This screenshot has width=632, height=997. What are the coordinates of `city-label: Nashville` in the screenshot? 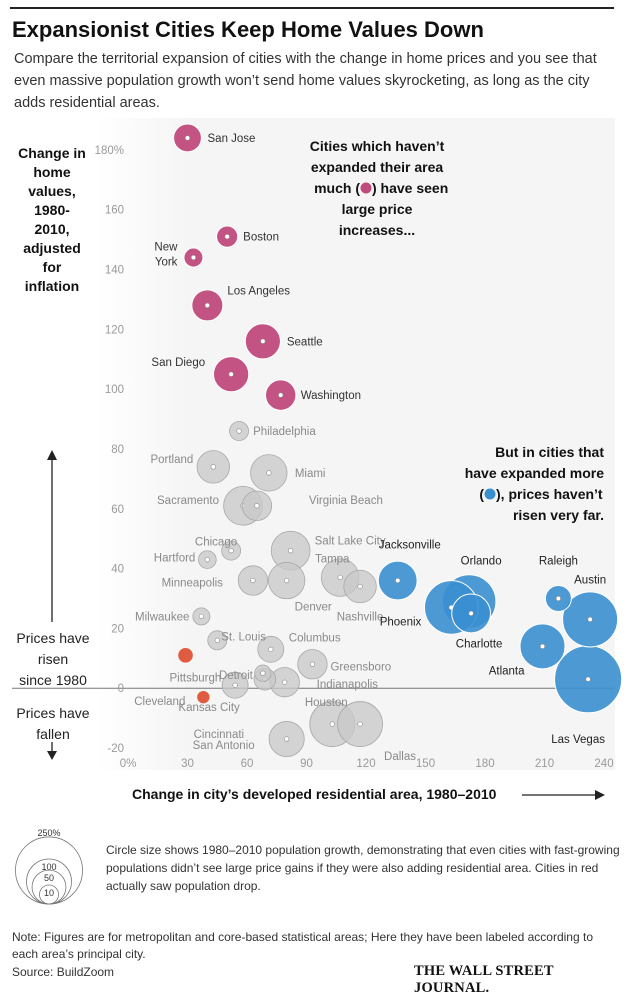 It's located at (360, 618).